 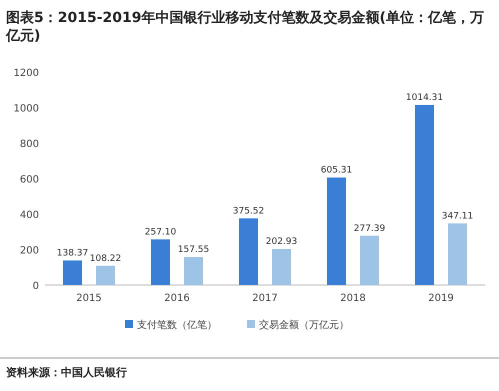 What do you see at coordinates (29, 180) in the screenshot?
I see `y-tick-label: 600` at bounding box center [29, 180].